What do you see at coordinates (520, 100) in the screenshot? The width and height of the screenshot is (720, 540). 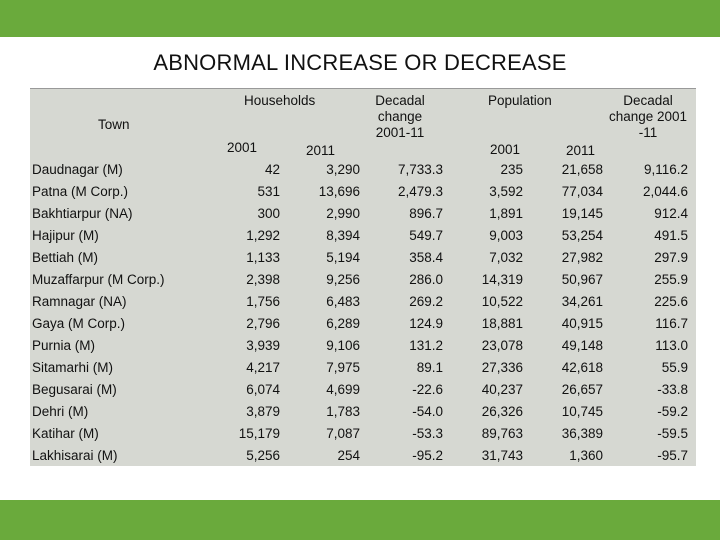 I see `header-population: Population` at bounding box center [520, 100].